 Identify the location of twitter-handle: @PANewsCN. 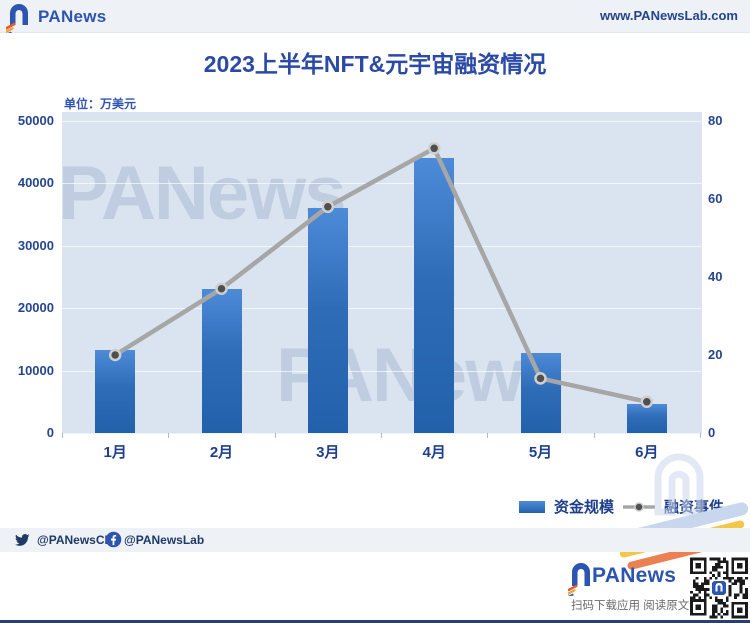
(75, 540).